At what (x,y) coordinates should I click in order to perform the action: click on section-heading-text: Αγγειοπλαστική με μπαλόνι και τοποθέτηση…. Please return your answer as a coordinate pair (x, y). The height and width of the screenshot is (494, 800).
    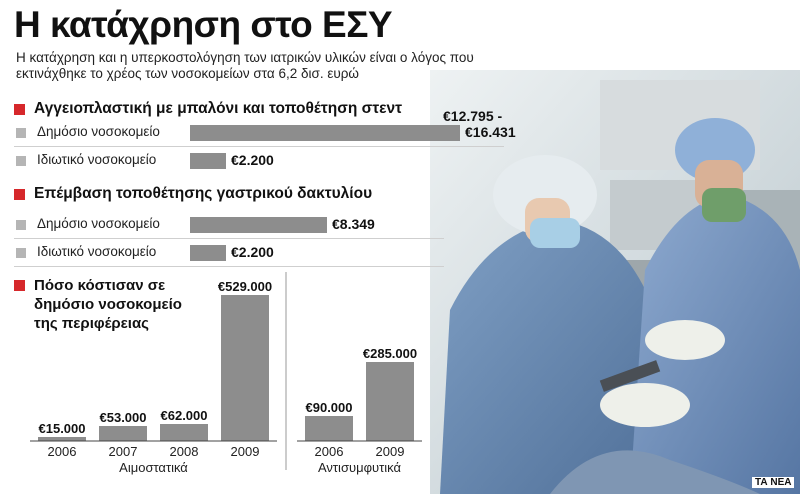
    Looking at the image, I should click on (218, 108).